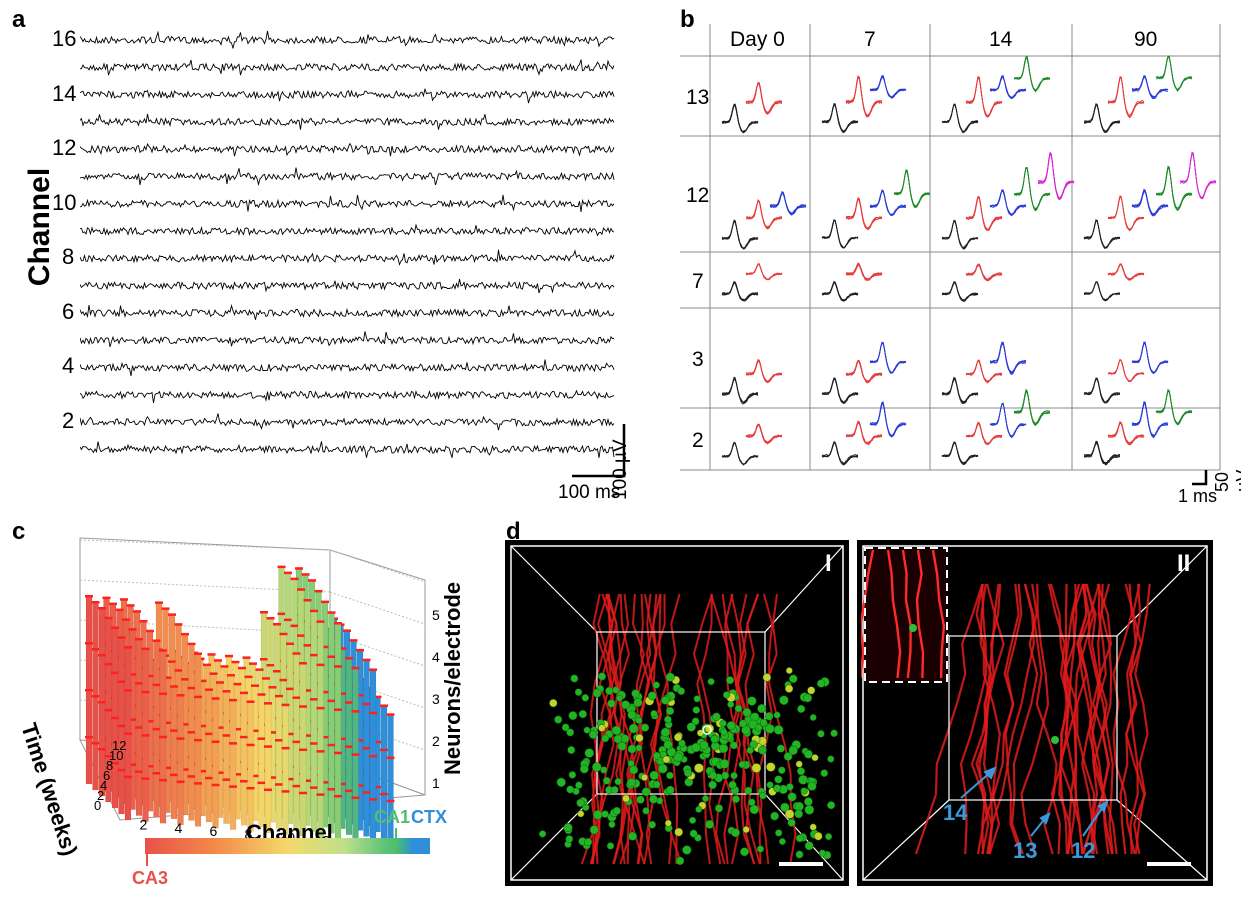 Image resolution: width=1241 pixels, height=904 pixels. I want to click on panel-b-scalebar-x-label: 1 ms, so click(1198, 496).